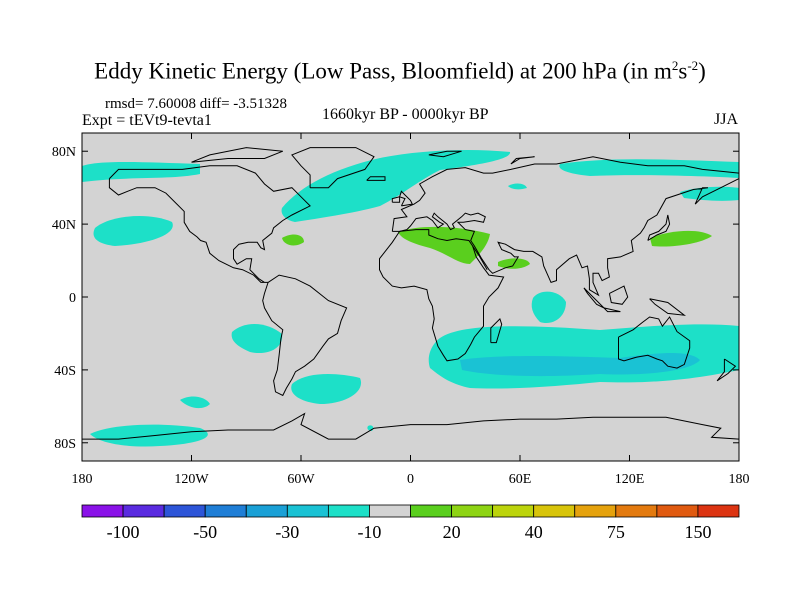 Image resolution: width=800 pixels, height=600 pixels. Describe the element at coordinates (405, 114) in the screenshot. I see `period-label: 1660kyr BP - 0000kyr BP` at that location.